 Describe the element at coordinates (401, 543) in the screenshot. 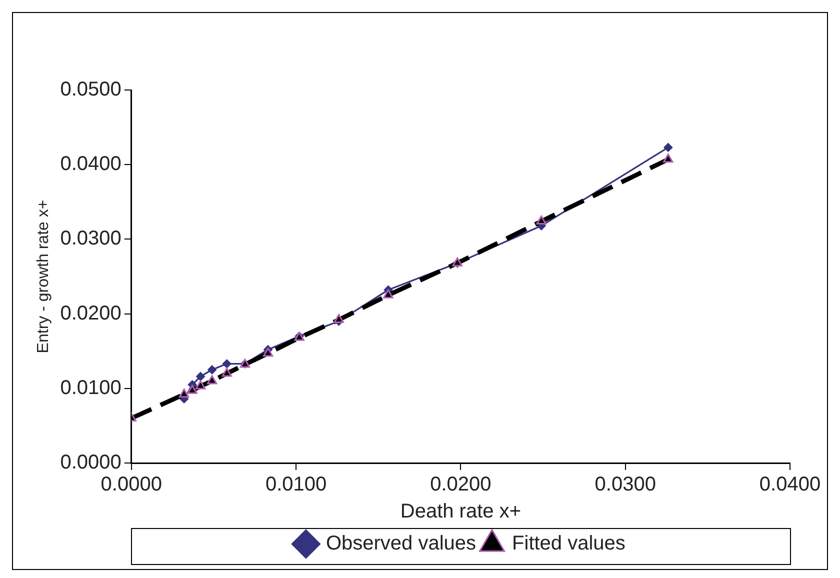

I see `legend-label: Observed values` at that location.